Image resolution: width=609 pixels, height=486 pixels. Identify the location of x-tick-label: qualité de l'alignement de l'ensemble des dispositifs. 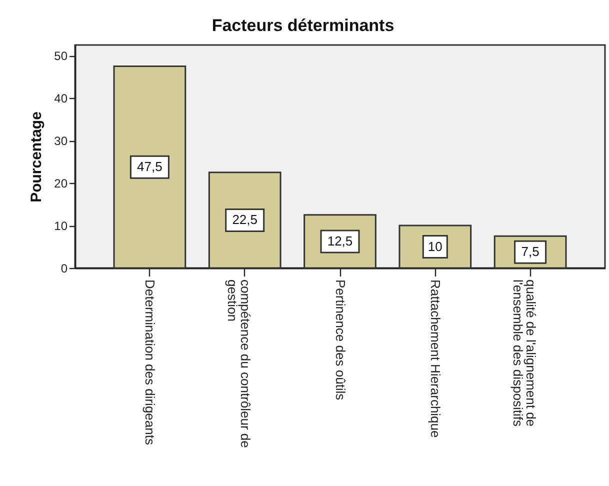
(524, 353).